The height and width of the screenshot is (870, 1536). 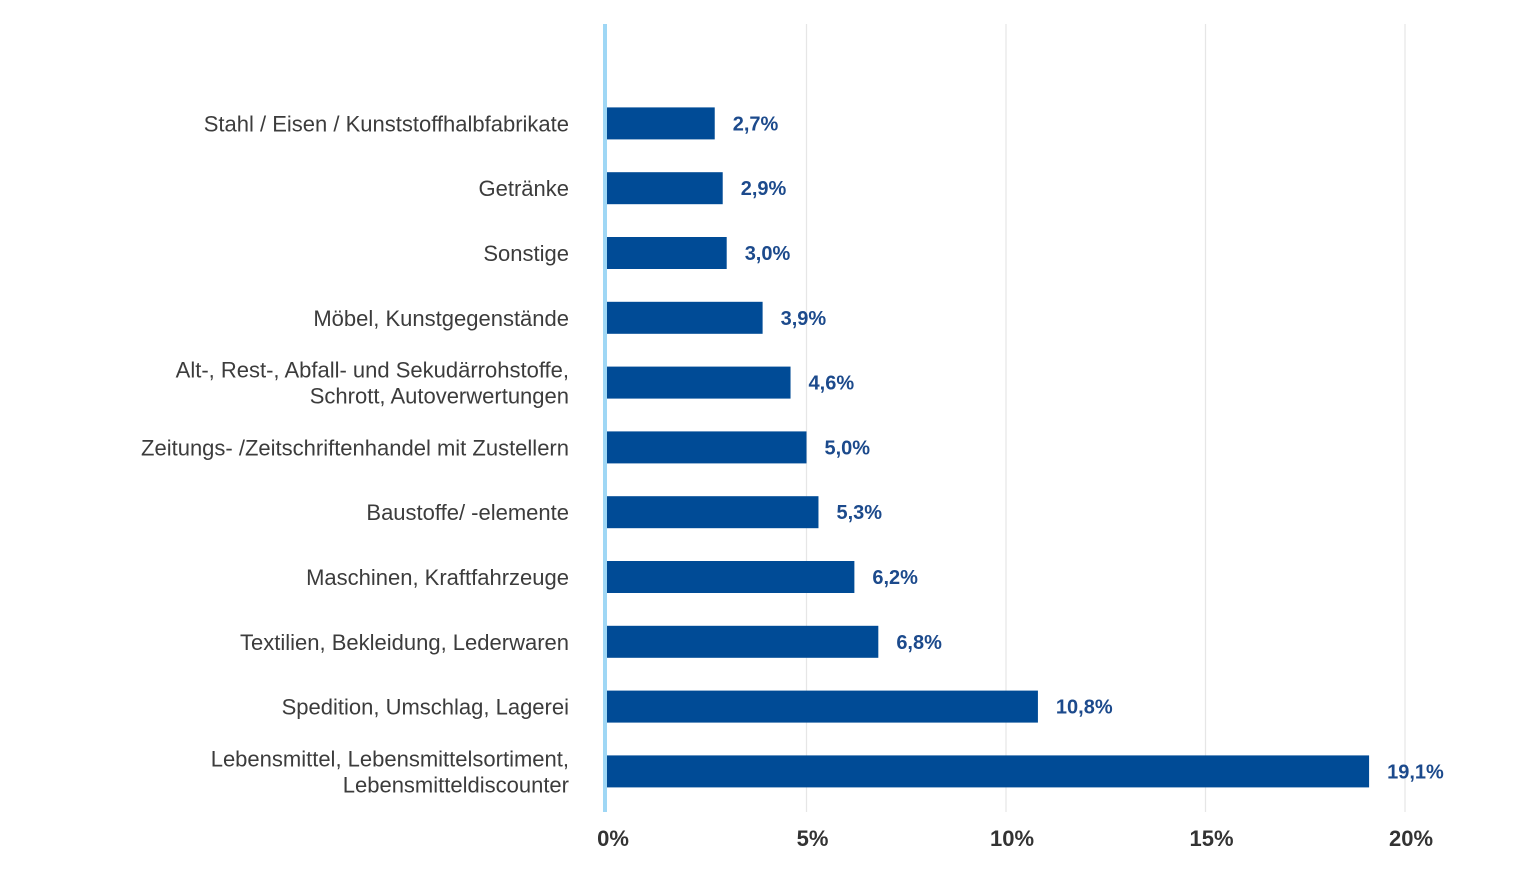 What do you see at coordinates (804, 319) in the screenshot?
I see `value-label: 3,9%` at bounding box center [804, 319].